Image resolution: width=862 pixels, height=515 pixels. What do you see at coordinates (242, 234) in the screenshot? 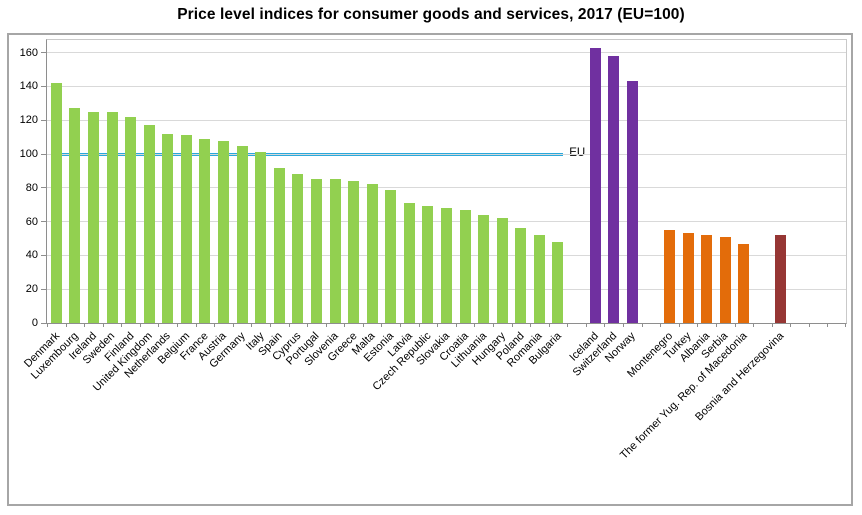
I see `bar-germany` at bounding box center [242, 234].